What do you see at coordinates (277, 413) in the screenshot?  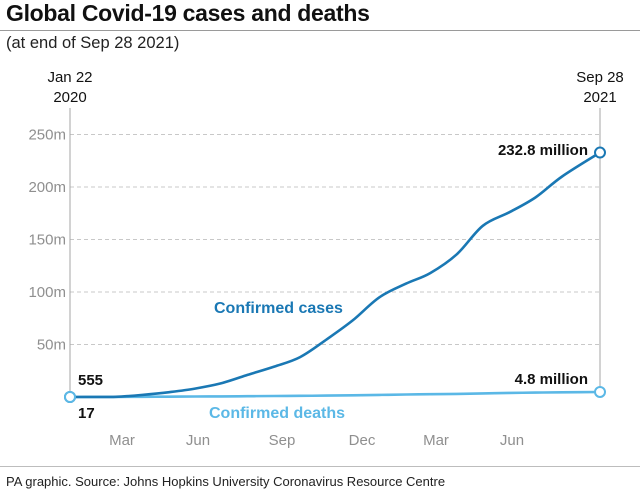 I see `series-label-deaths: Confirmed deaths` at bounding box center [277, 413].